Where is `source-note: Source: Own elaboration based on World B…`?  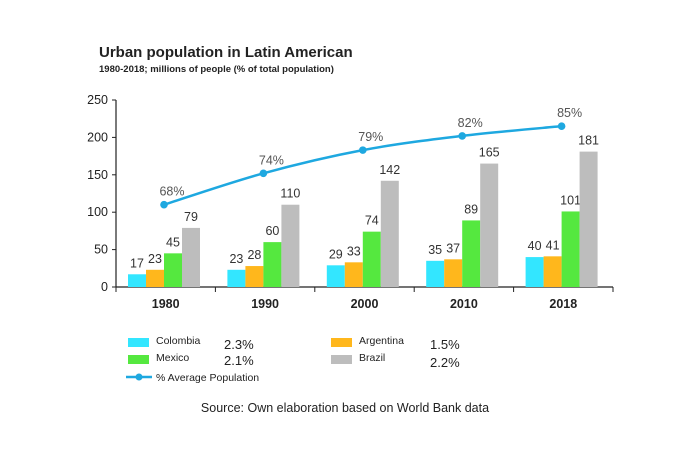 source-note: Source: Own elaboration based on World B… is located at coordinates (345, 408).